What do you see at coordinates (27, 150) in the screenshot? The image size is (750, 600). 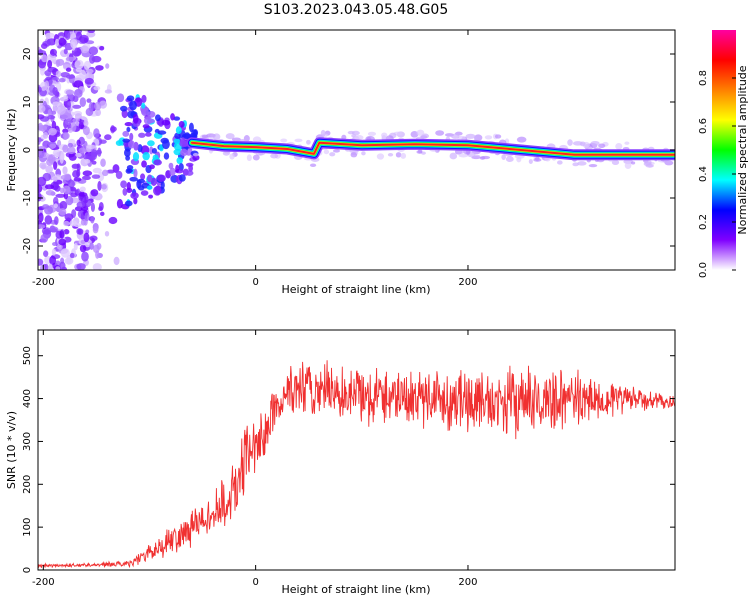 I see `spectrogram-y-tick-label: 0` at bounding box center [27, 150].